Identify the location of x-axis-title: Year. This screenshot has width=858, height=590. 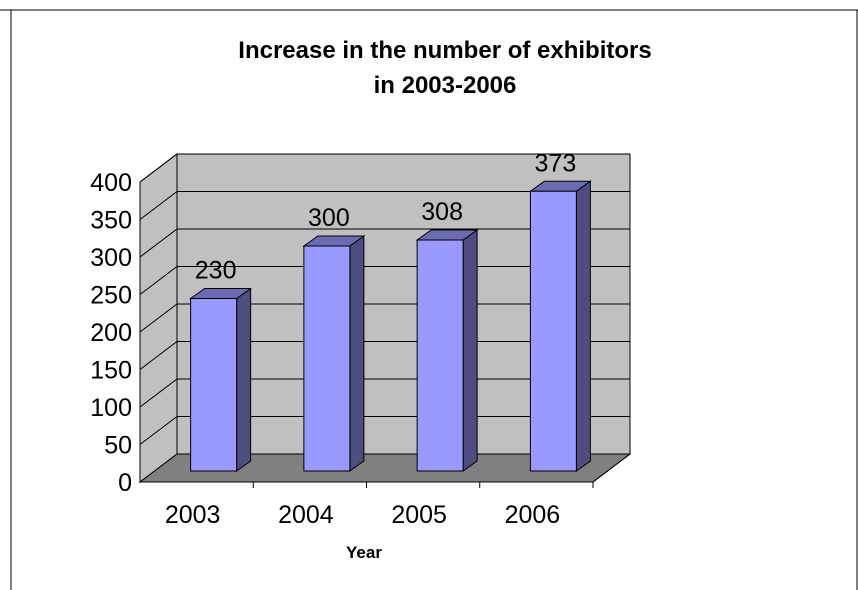
(364, 552).